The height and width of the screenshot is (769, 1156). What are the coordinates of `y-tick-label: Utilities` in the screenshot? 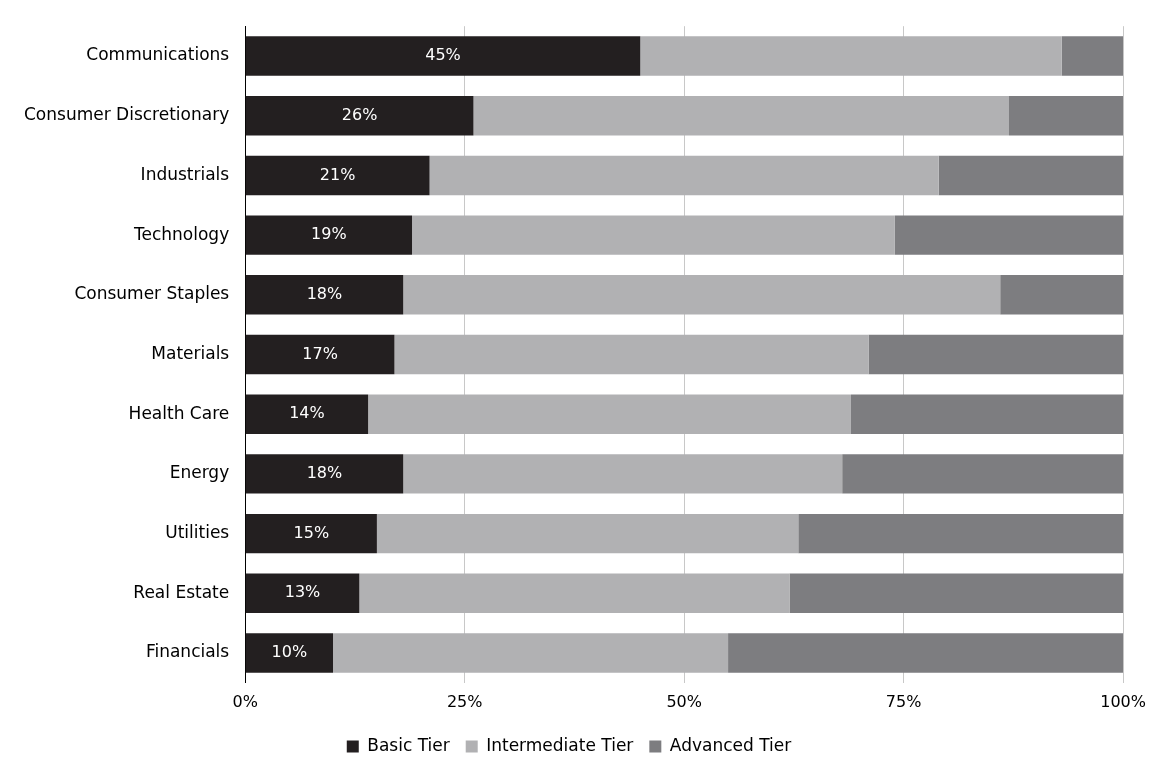 It's located at (197, 531).